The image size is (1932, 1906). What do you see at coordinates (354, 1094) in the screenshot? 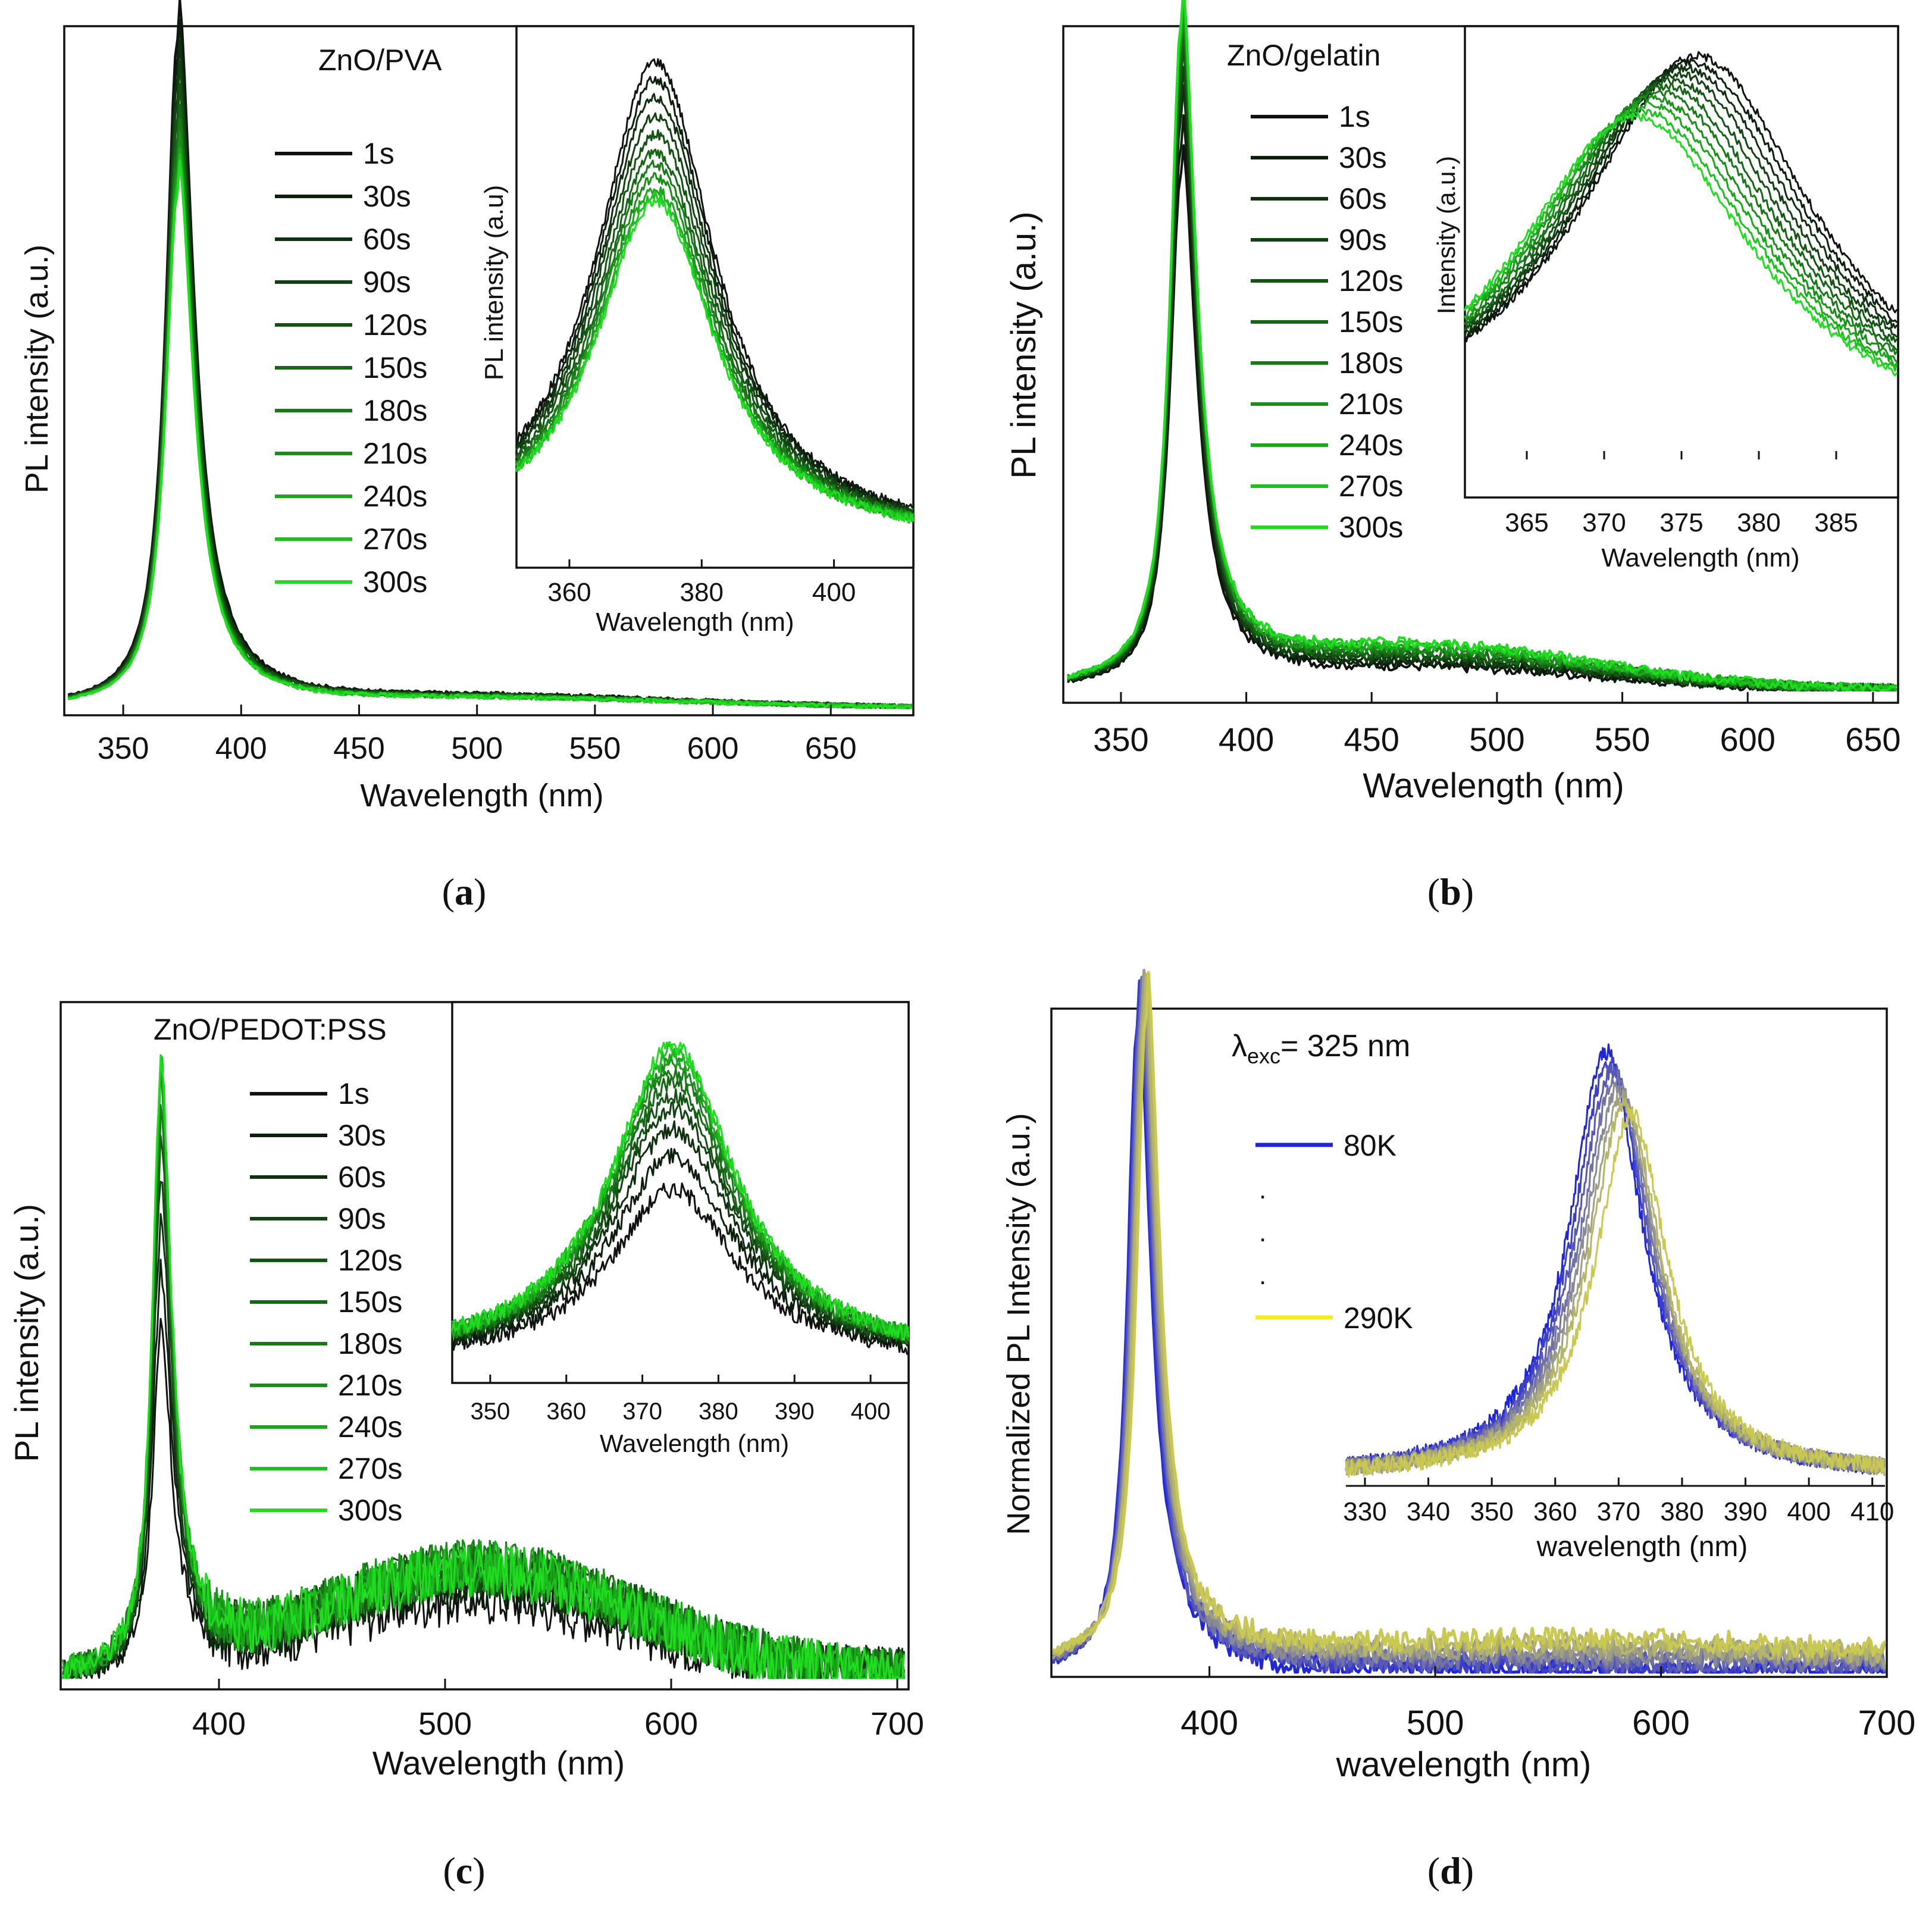
I see `legend-label-1s: 1s` at bounding box center [354, 1094].